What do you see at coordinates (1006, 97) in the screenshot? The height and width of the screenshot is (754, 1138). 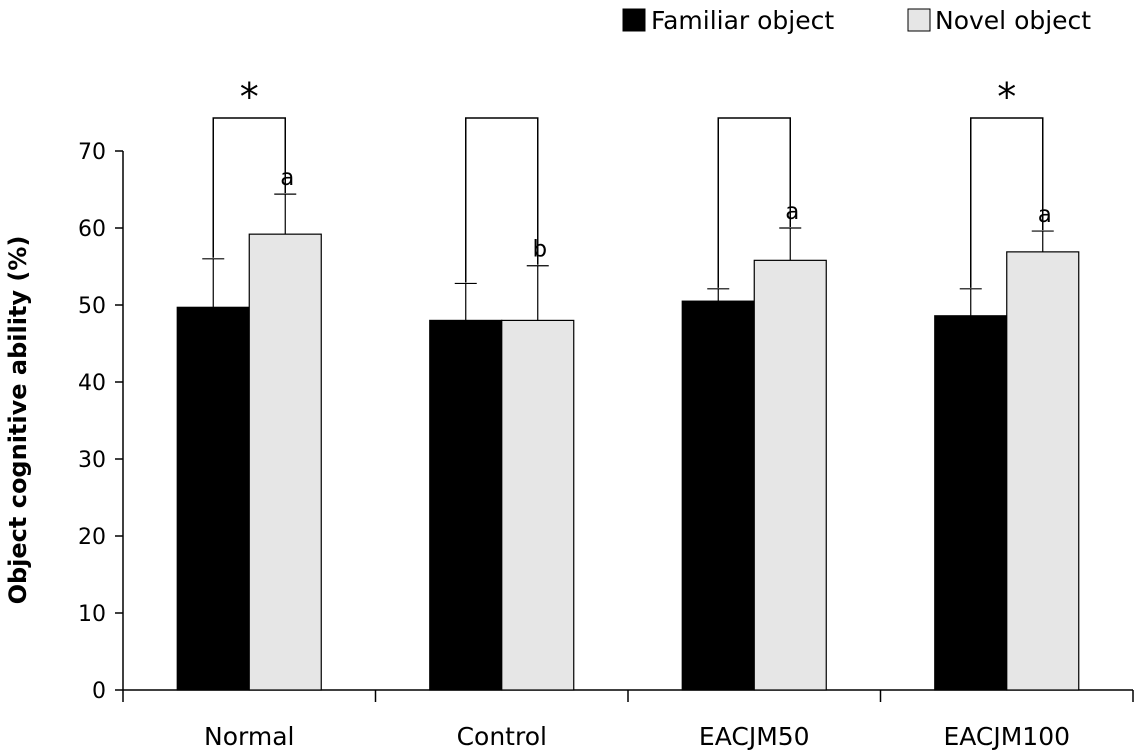 I see `significance-marker-EACJM100: *` at bounding box center [1006, 97].